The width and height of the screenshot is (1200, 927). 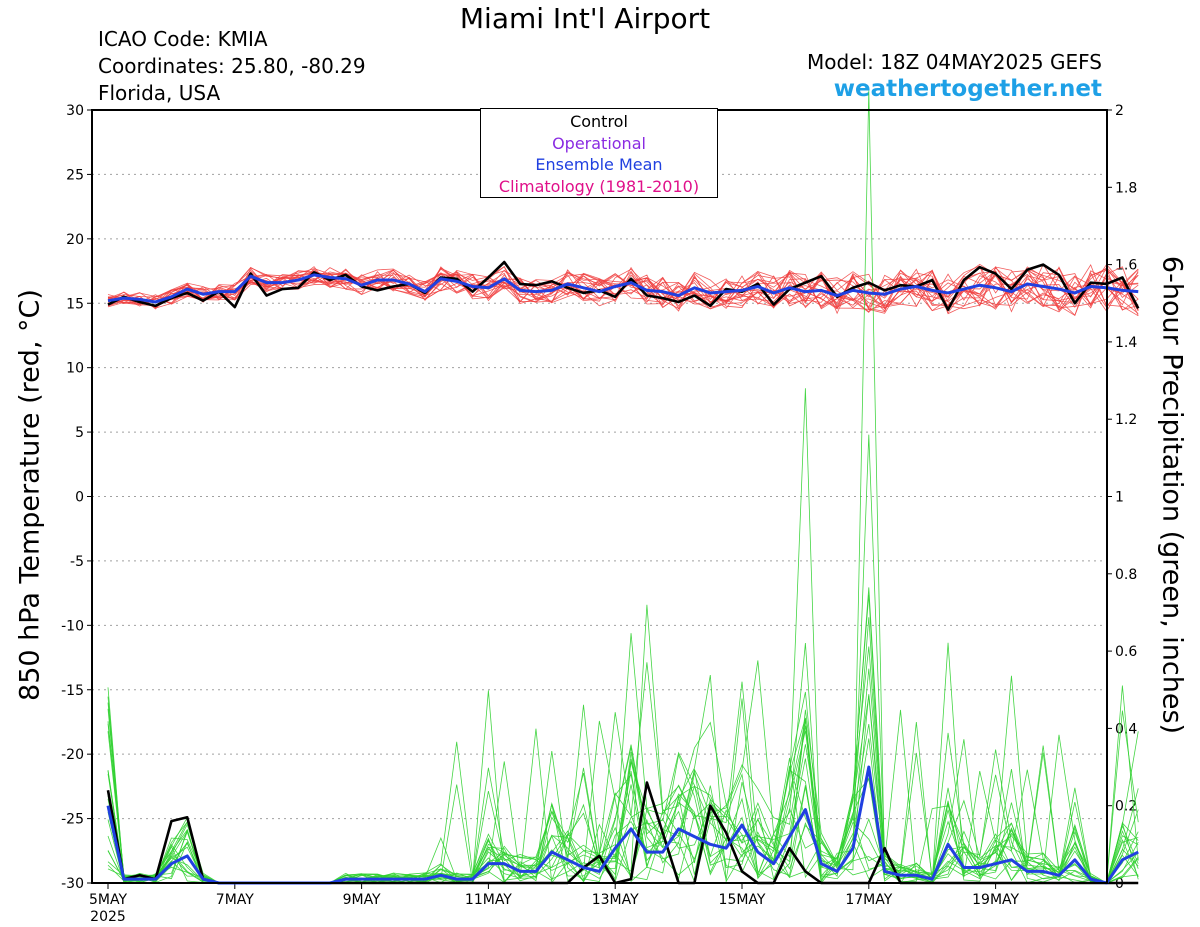 I want to click on y-tick-label: 0, so click(x=79, y=498).